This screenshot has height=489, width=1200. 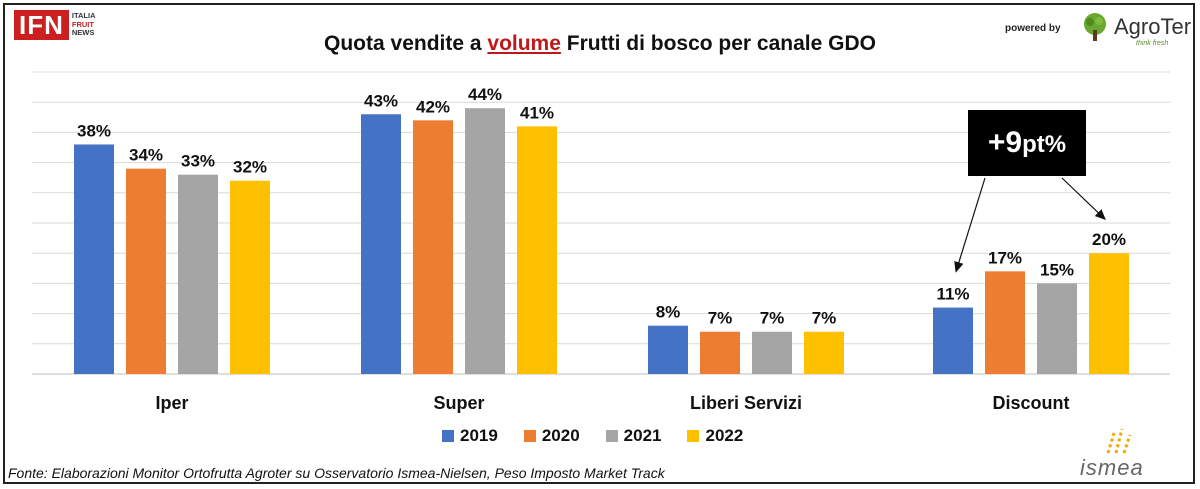 What do you see at coordinates (611, 436) in the screenshot?
I see `legend-swatch-2021` at bounding box center [611, 436].